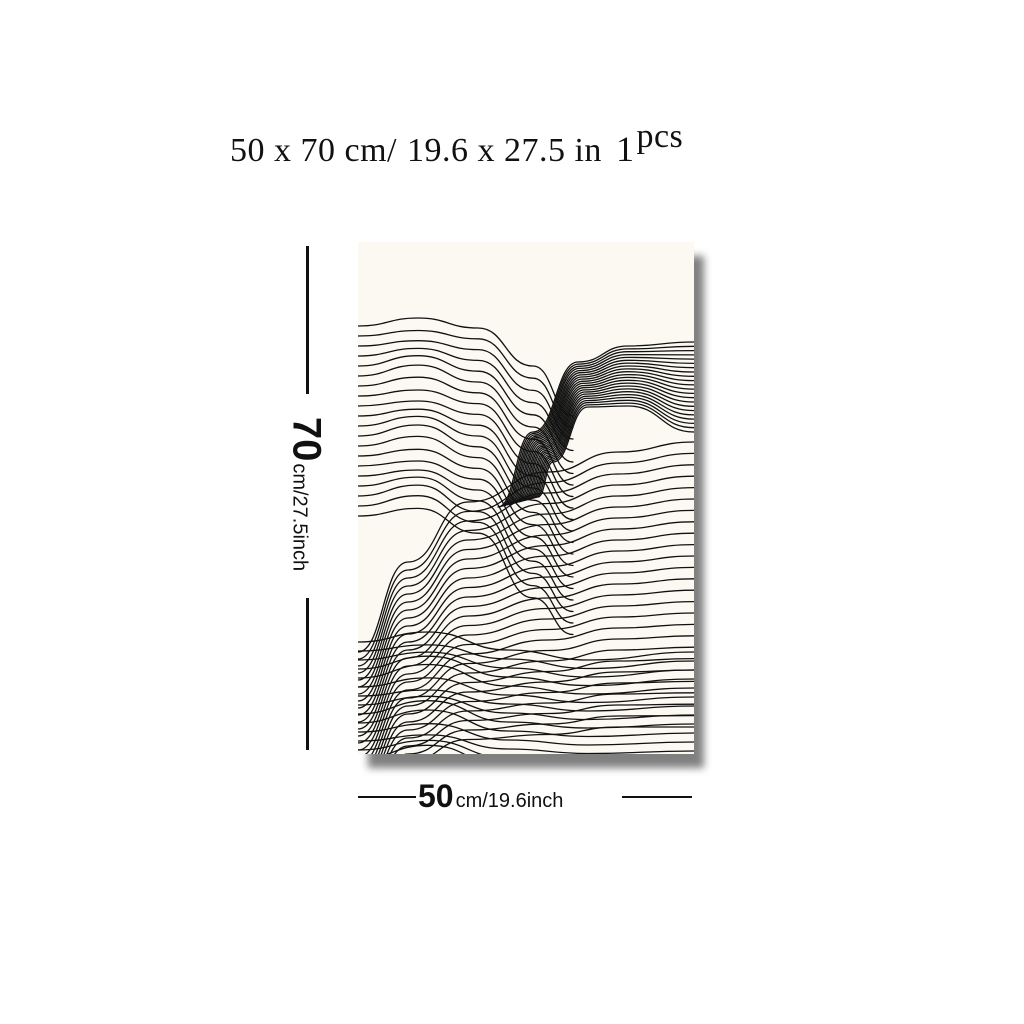  Describe the element at coordinates (306, 439) in the screenshot. I see `height-value: 70` at that location.